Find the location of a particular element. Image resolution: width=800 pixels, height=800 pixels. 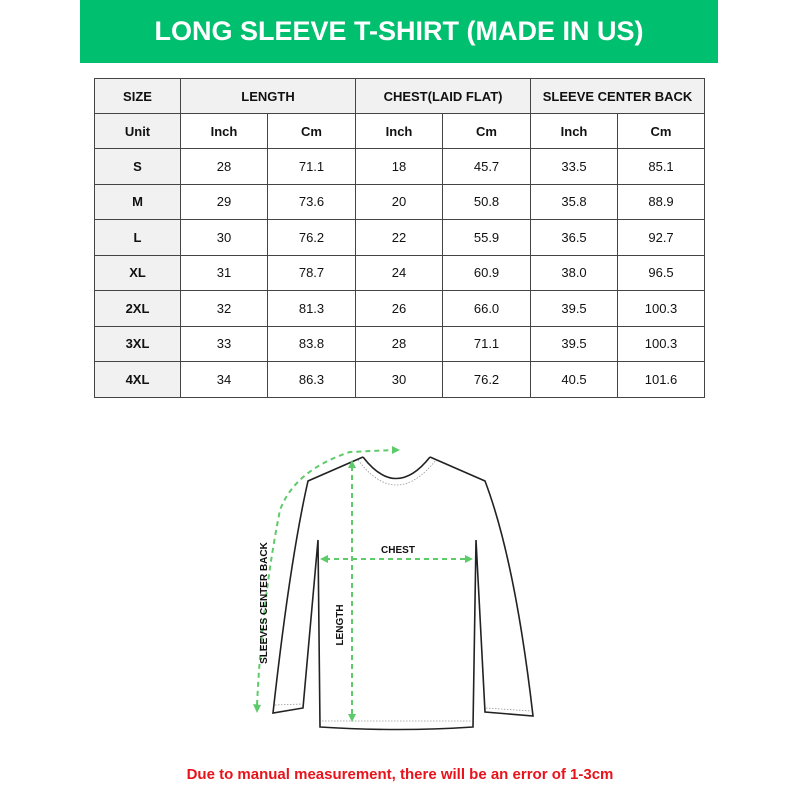

value-cell: 36.5 is located at coordinates (574, 237).